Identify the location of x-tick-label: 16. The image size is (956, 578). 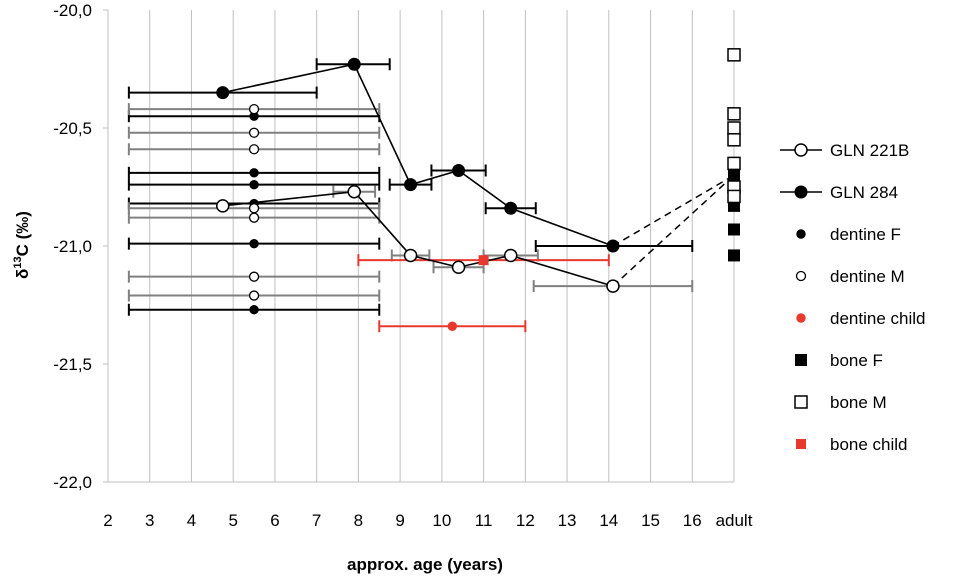
(692, 520).